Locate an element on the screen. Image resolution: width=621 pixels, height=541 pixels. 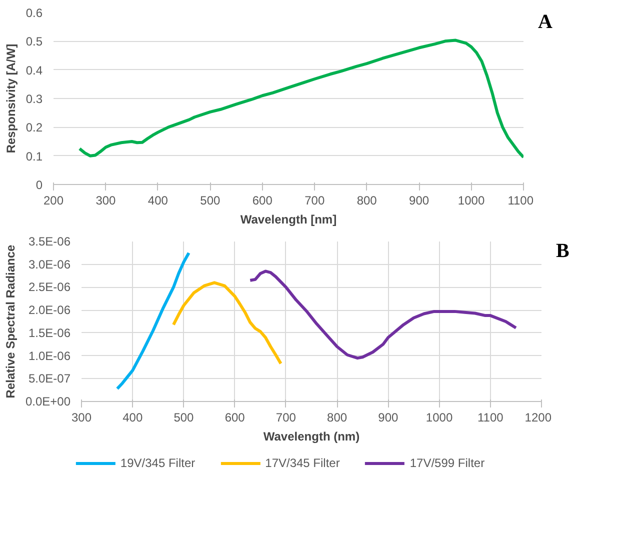
x-tick-label: 1200 is located at coordinates (538, 417).